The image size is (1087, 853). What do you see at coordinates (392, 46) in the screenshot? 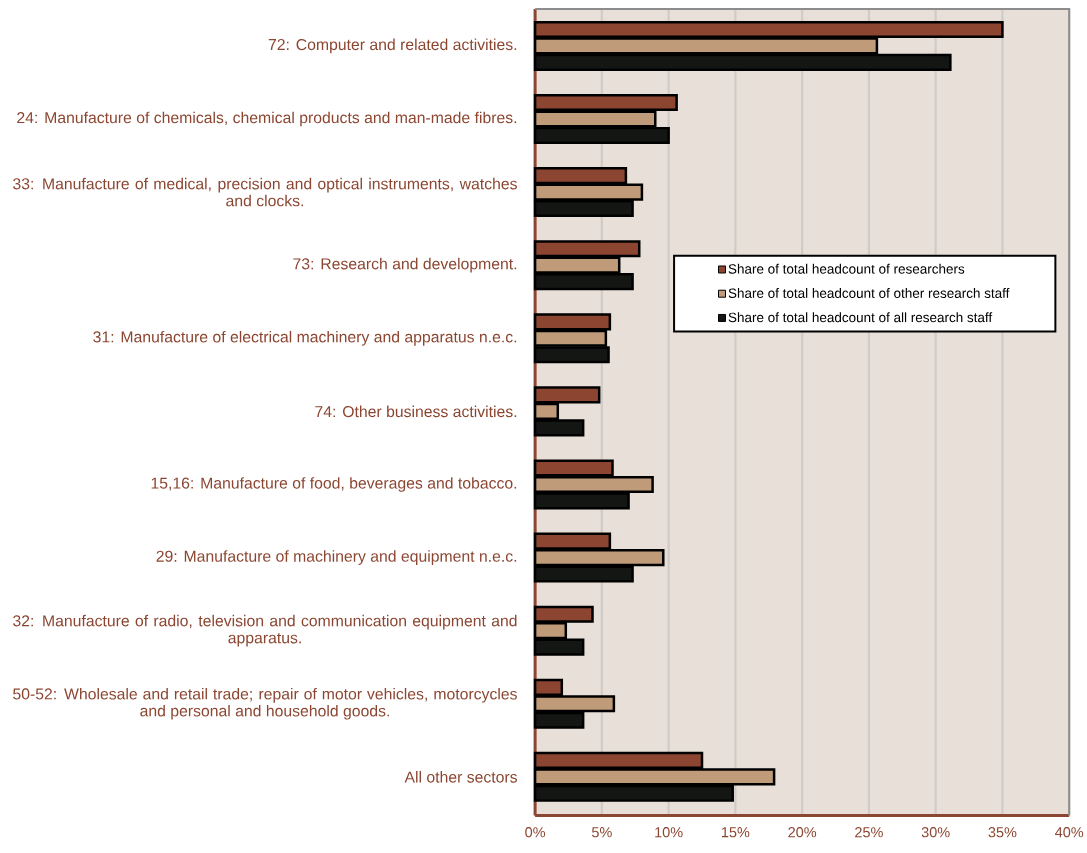
I see `y-tick-label: 72: Computer and related activities.` at bounding box center [392, 46].